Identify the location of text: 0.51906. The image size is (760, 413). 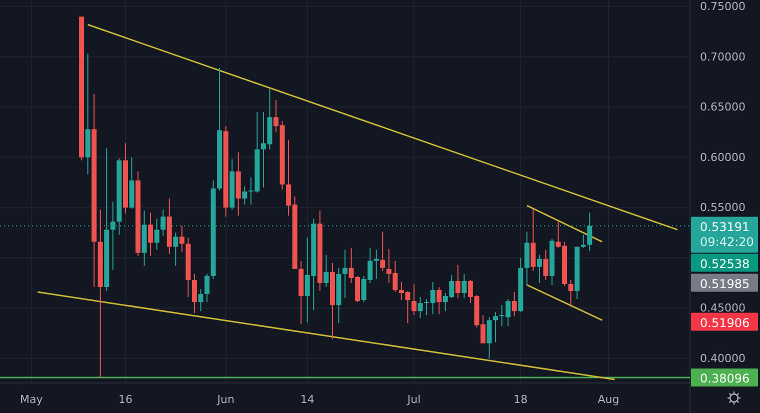
(725, 323).